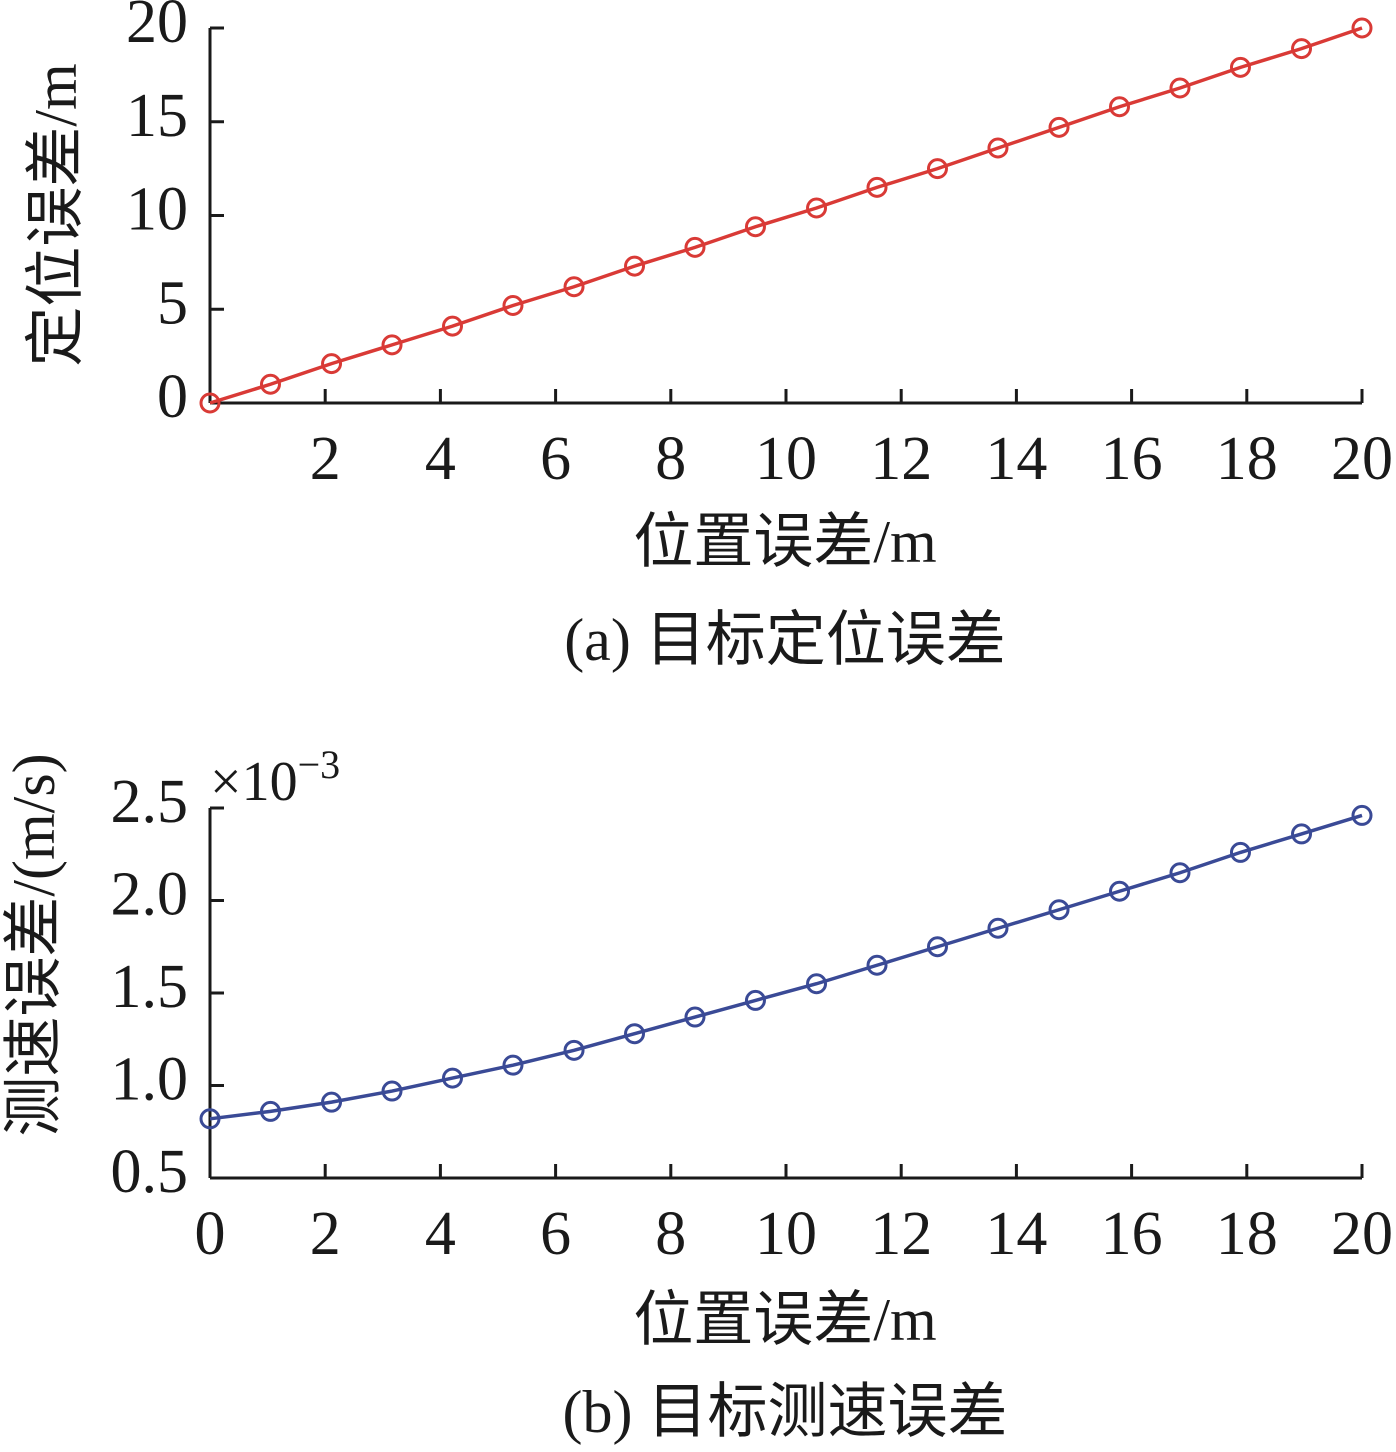 Image resolution: width=1396 pixels, height=1452 pixels. What do you see at coordinates (784, 542) in the screenshot?
I see `panel-a-x-axis-label: 位置误差/m` at bounding box center [784, 542].